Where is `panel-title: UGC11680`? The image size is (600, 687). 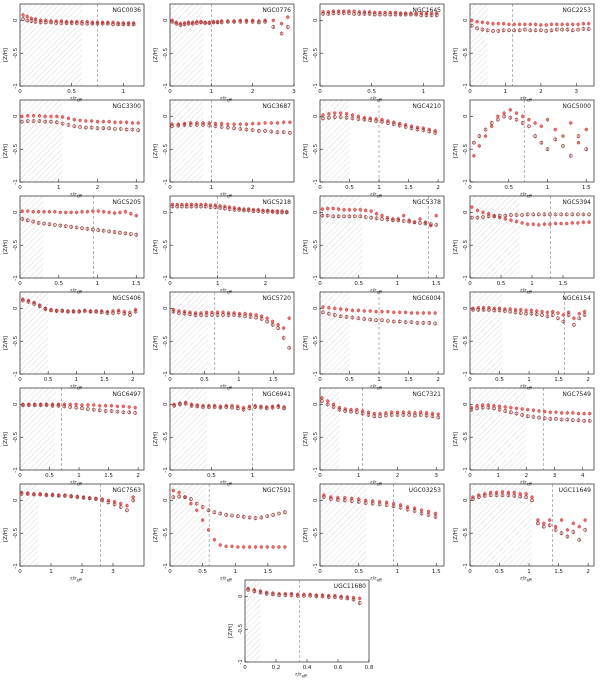 panel-title: UGC11680 is located at coordinates (350, 586).